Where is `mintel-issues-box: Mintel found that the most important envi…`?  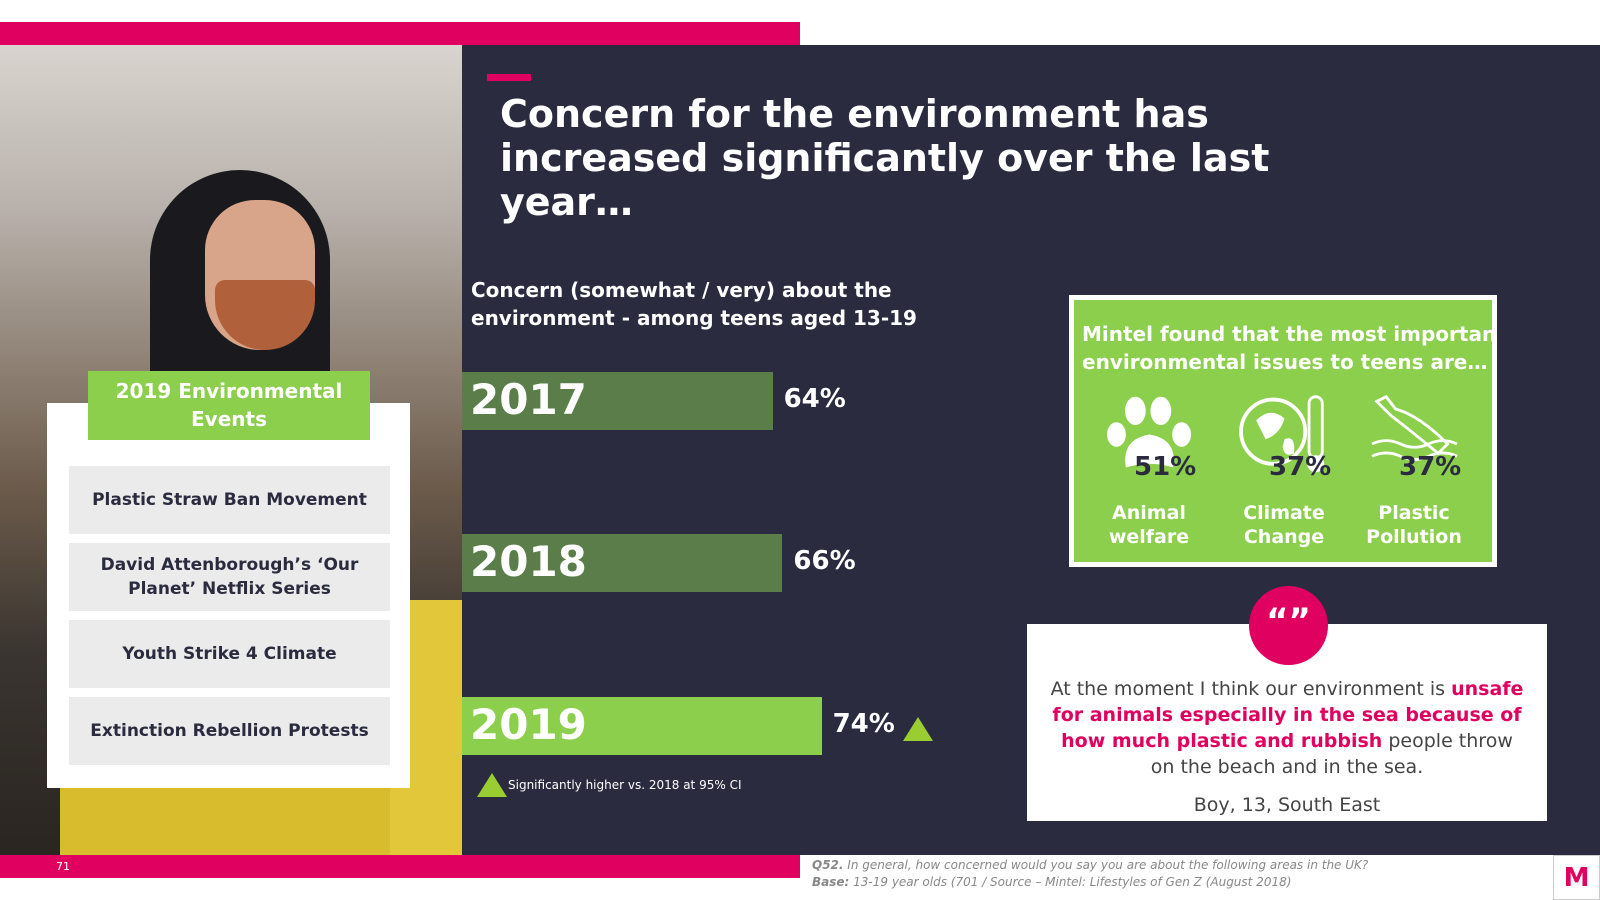
mintel-issues-box: Mintel found that the most important envi… is located at coordinates (1283, 431).